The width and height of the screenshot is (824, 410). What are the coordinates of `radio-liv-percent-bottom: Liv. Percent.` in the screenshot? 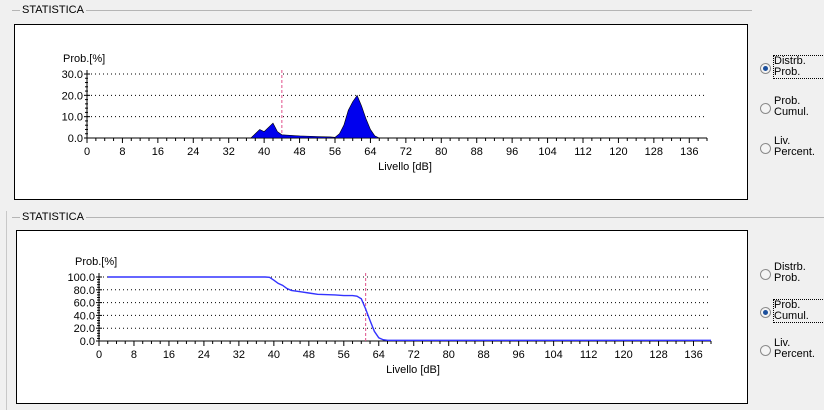 It's located at (792, 352).